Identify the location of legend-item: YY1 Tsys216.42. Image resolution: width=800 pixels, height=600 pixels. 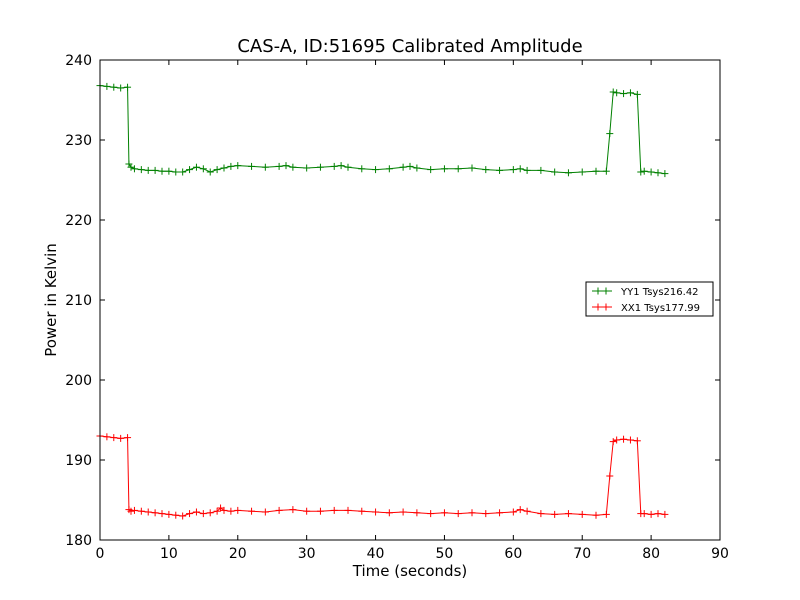
(645, 292).